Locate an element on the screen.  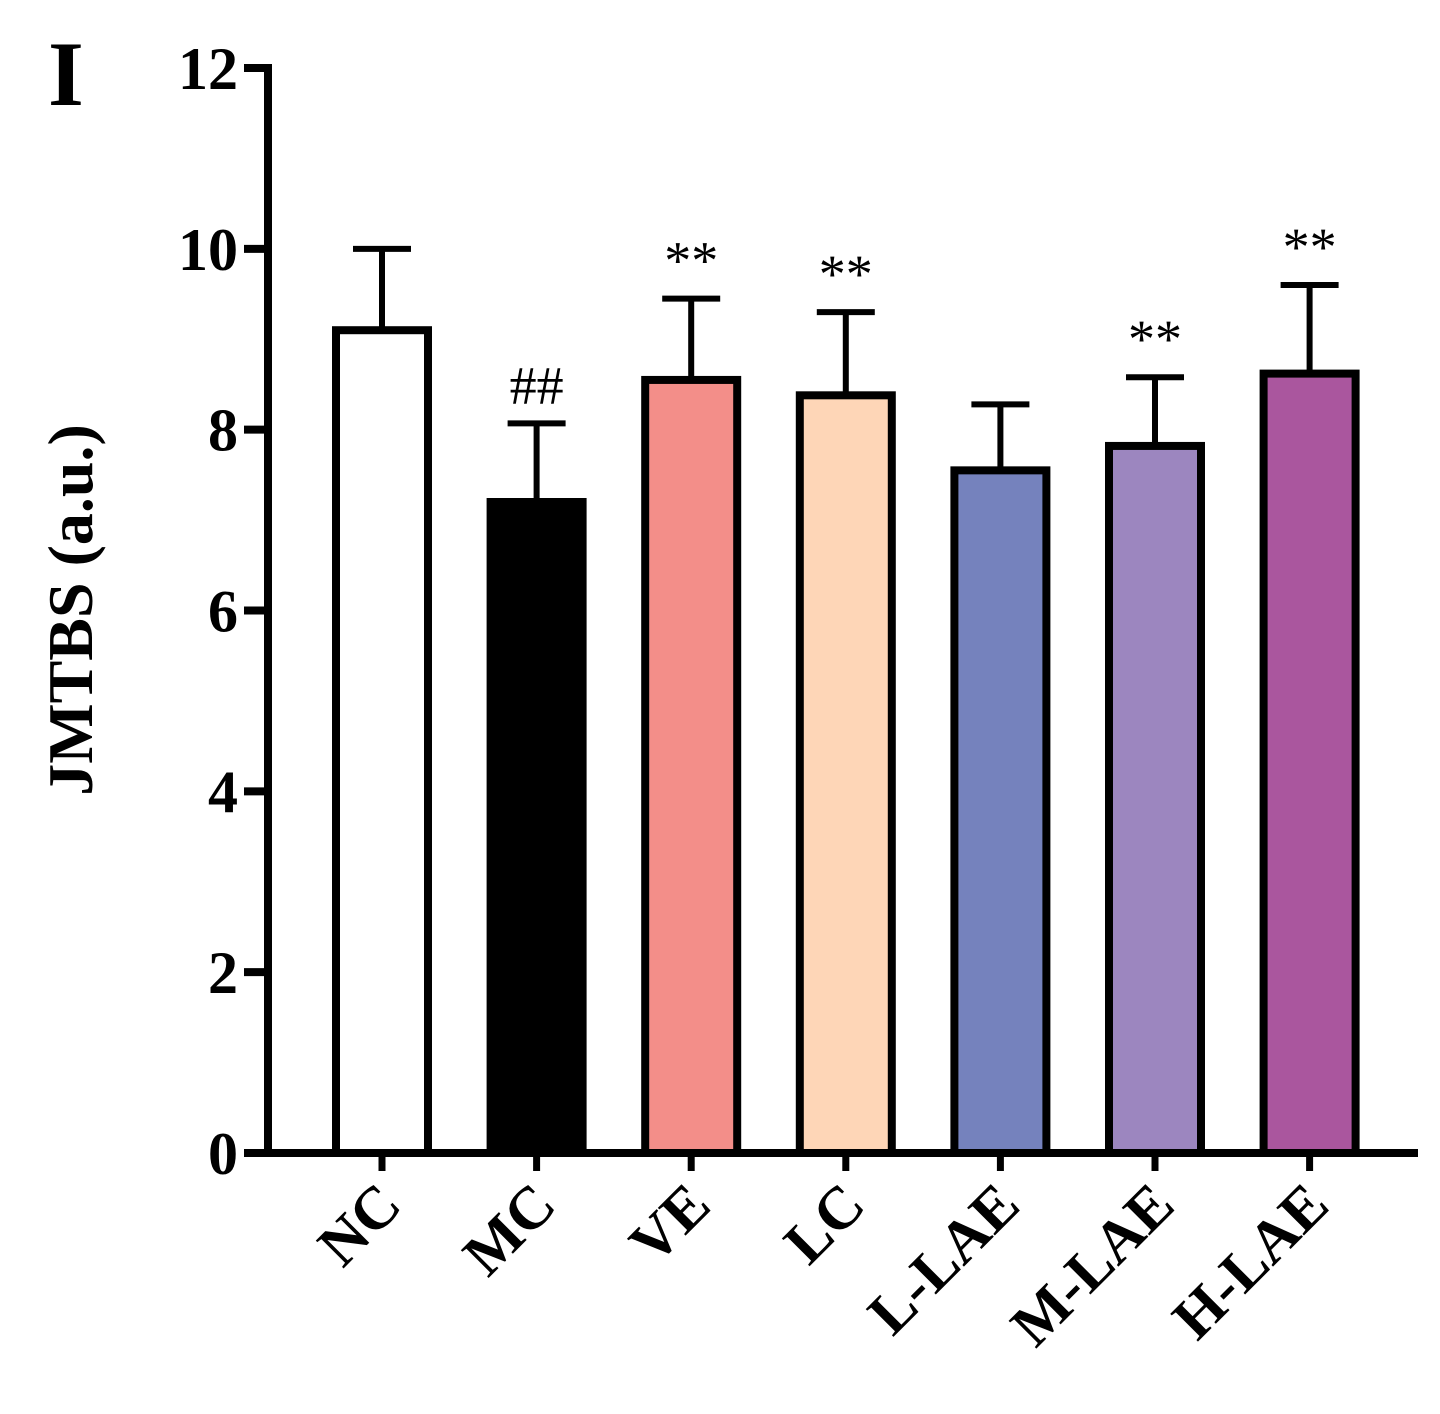
bar-h-lae is located at coordinates (1309, 763).